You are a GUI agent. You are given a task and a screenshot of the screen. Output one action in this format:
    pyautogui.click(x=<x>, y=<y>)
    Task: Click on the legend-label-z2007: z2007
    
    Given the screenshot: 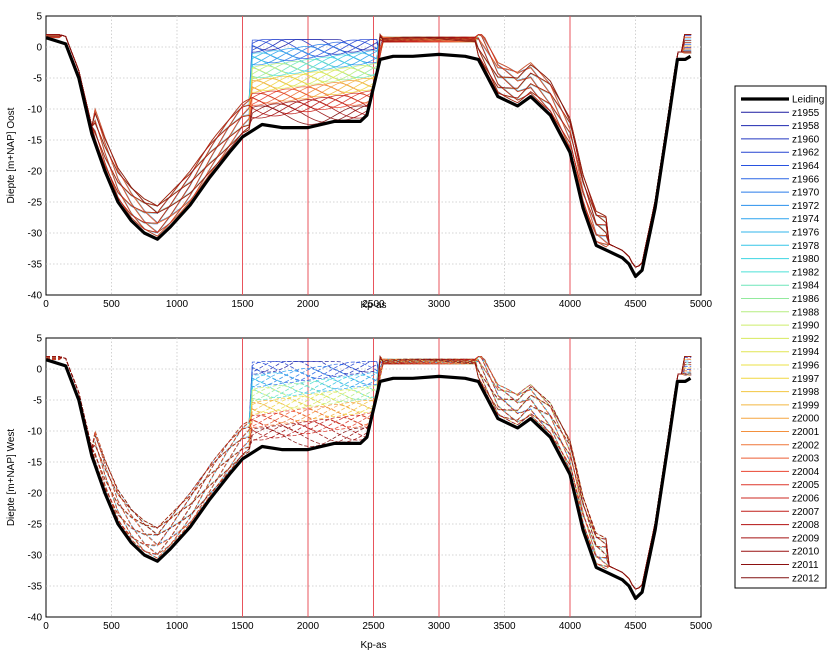 What is the action you would take?
    pyautogui.click(x=806, y=512)
    